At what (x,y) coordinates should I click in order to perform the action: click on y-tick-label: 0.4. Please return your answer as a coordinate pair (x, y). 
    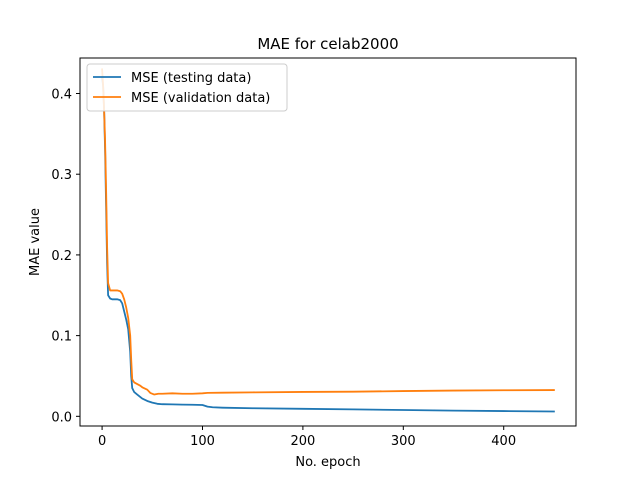
    Looking at the image, I should click on (61, 95).